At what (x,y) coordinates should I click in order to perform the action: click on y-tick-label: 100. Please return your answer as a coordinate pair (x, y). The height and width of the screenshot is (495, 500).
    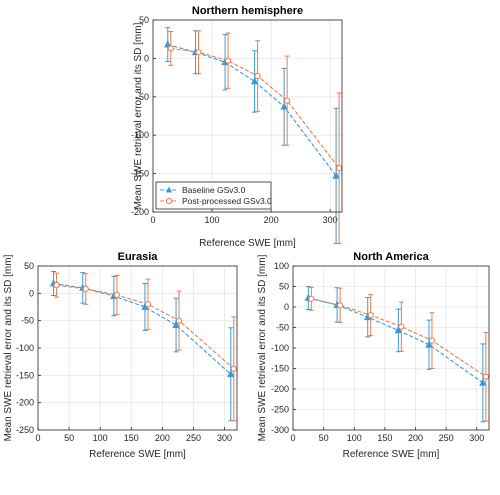
    Looking at the image, I should click on (281, 266).